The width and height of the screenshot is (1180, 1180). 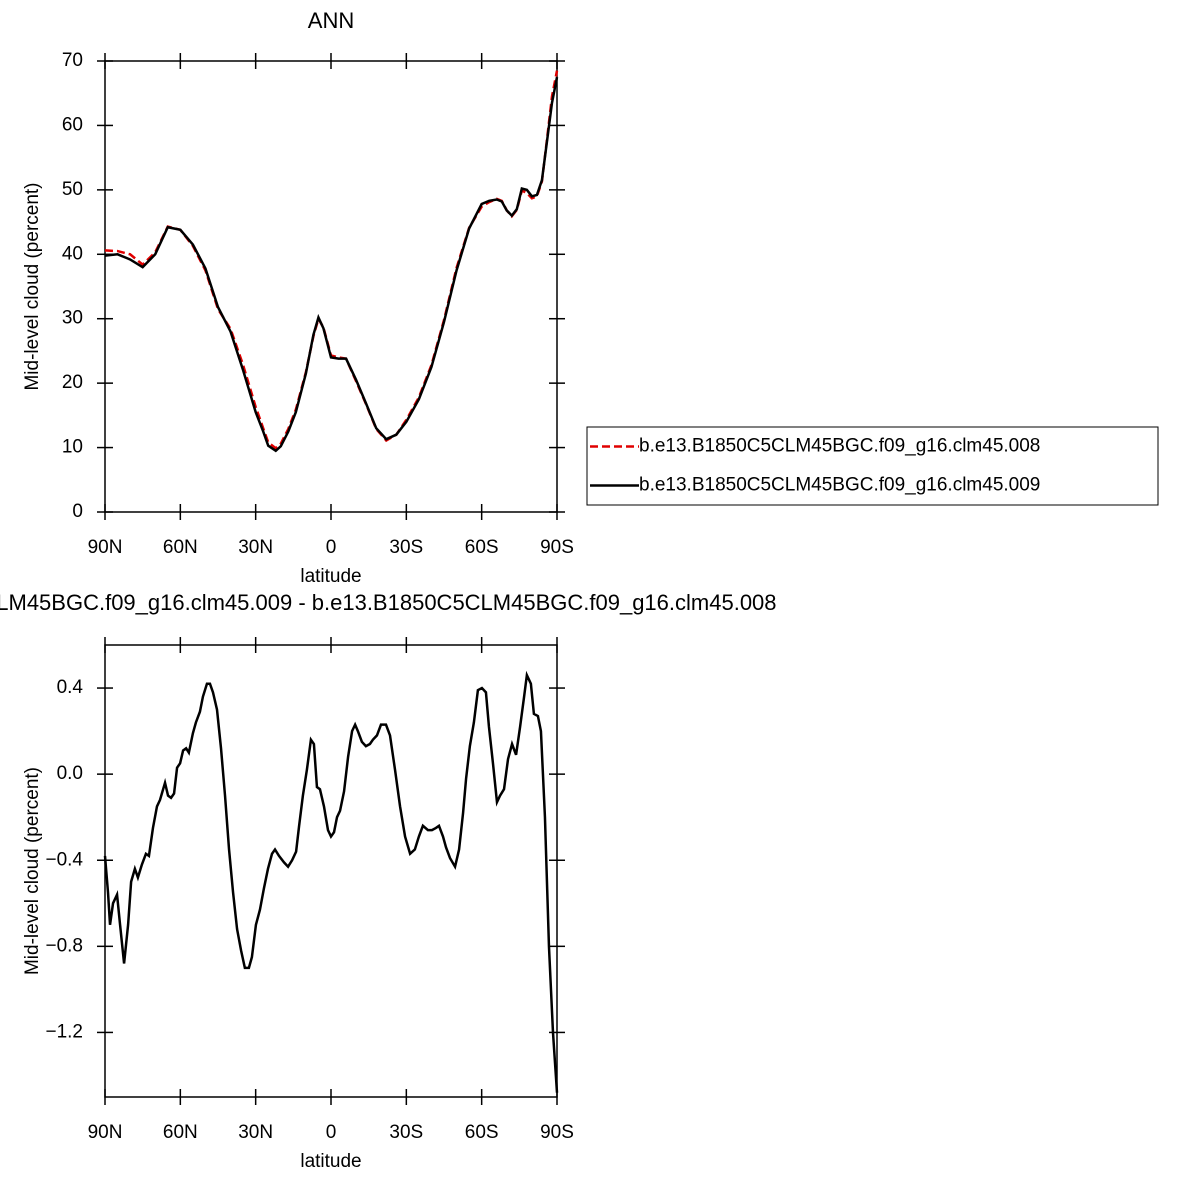 I want to click on y-tick-label: 60, so click(x=72, y=124).